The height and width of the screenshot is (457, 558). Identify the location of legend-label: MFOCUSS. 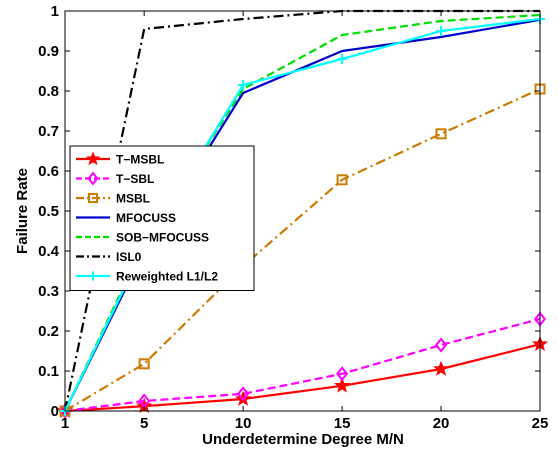
(146, 218).